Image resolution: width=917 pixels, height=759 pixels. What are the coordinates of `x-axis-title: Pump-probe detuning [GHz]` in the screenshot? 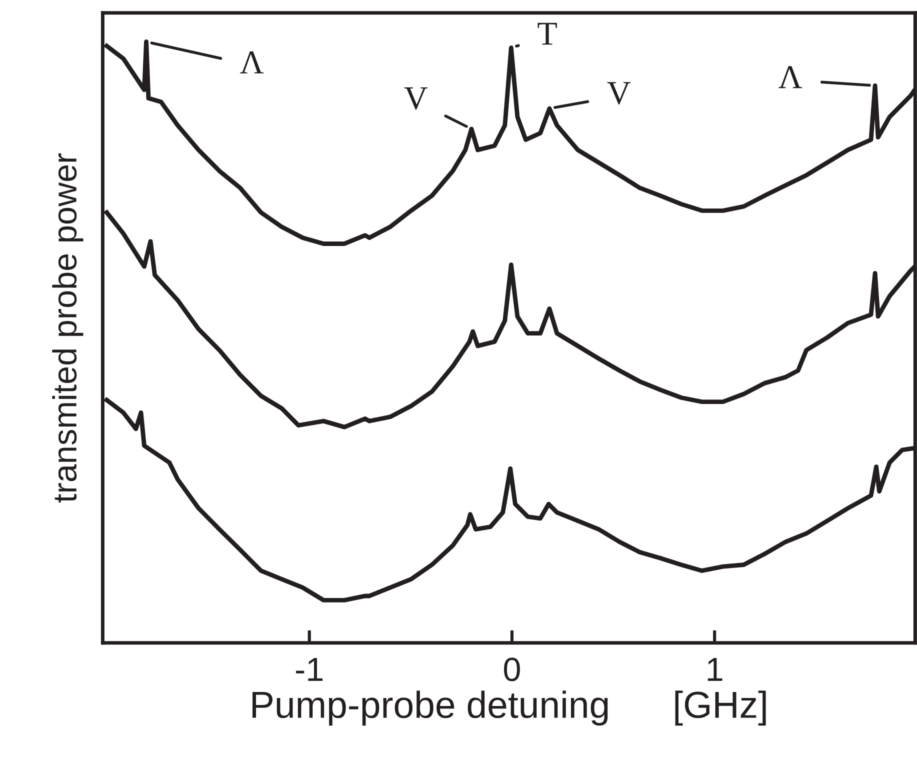 It's located at (509, 708).